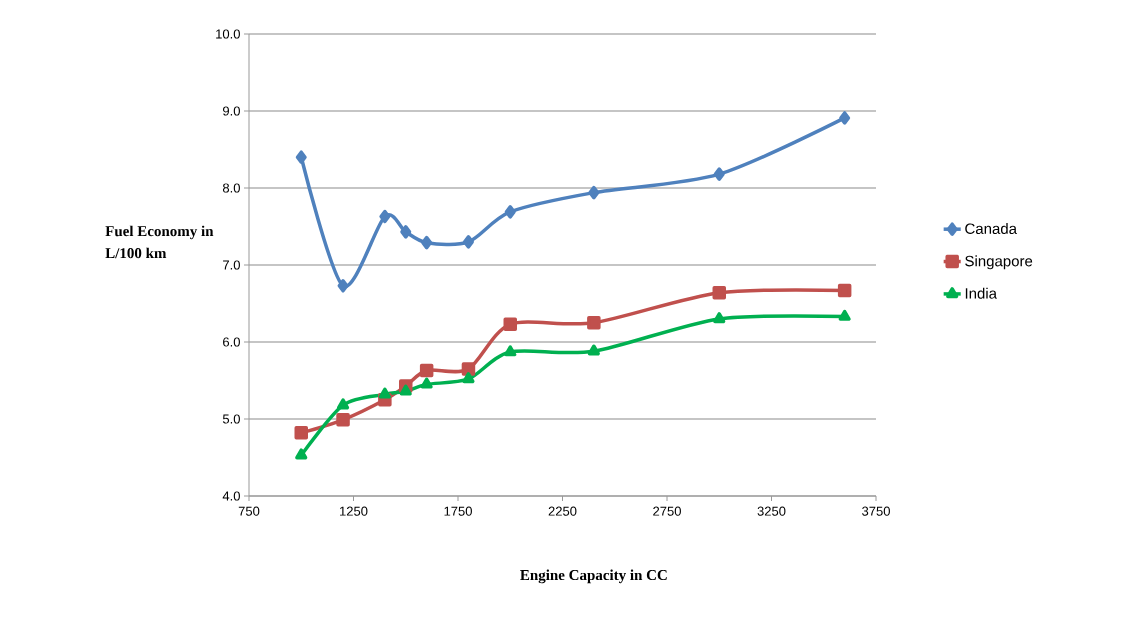 Image resolution: width=1139 pixels, height=618 pixels. I want to click on y-tick-label: 5.0, so click(231, 419).